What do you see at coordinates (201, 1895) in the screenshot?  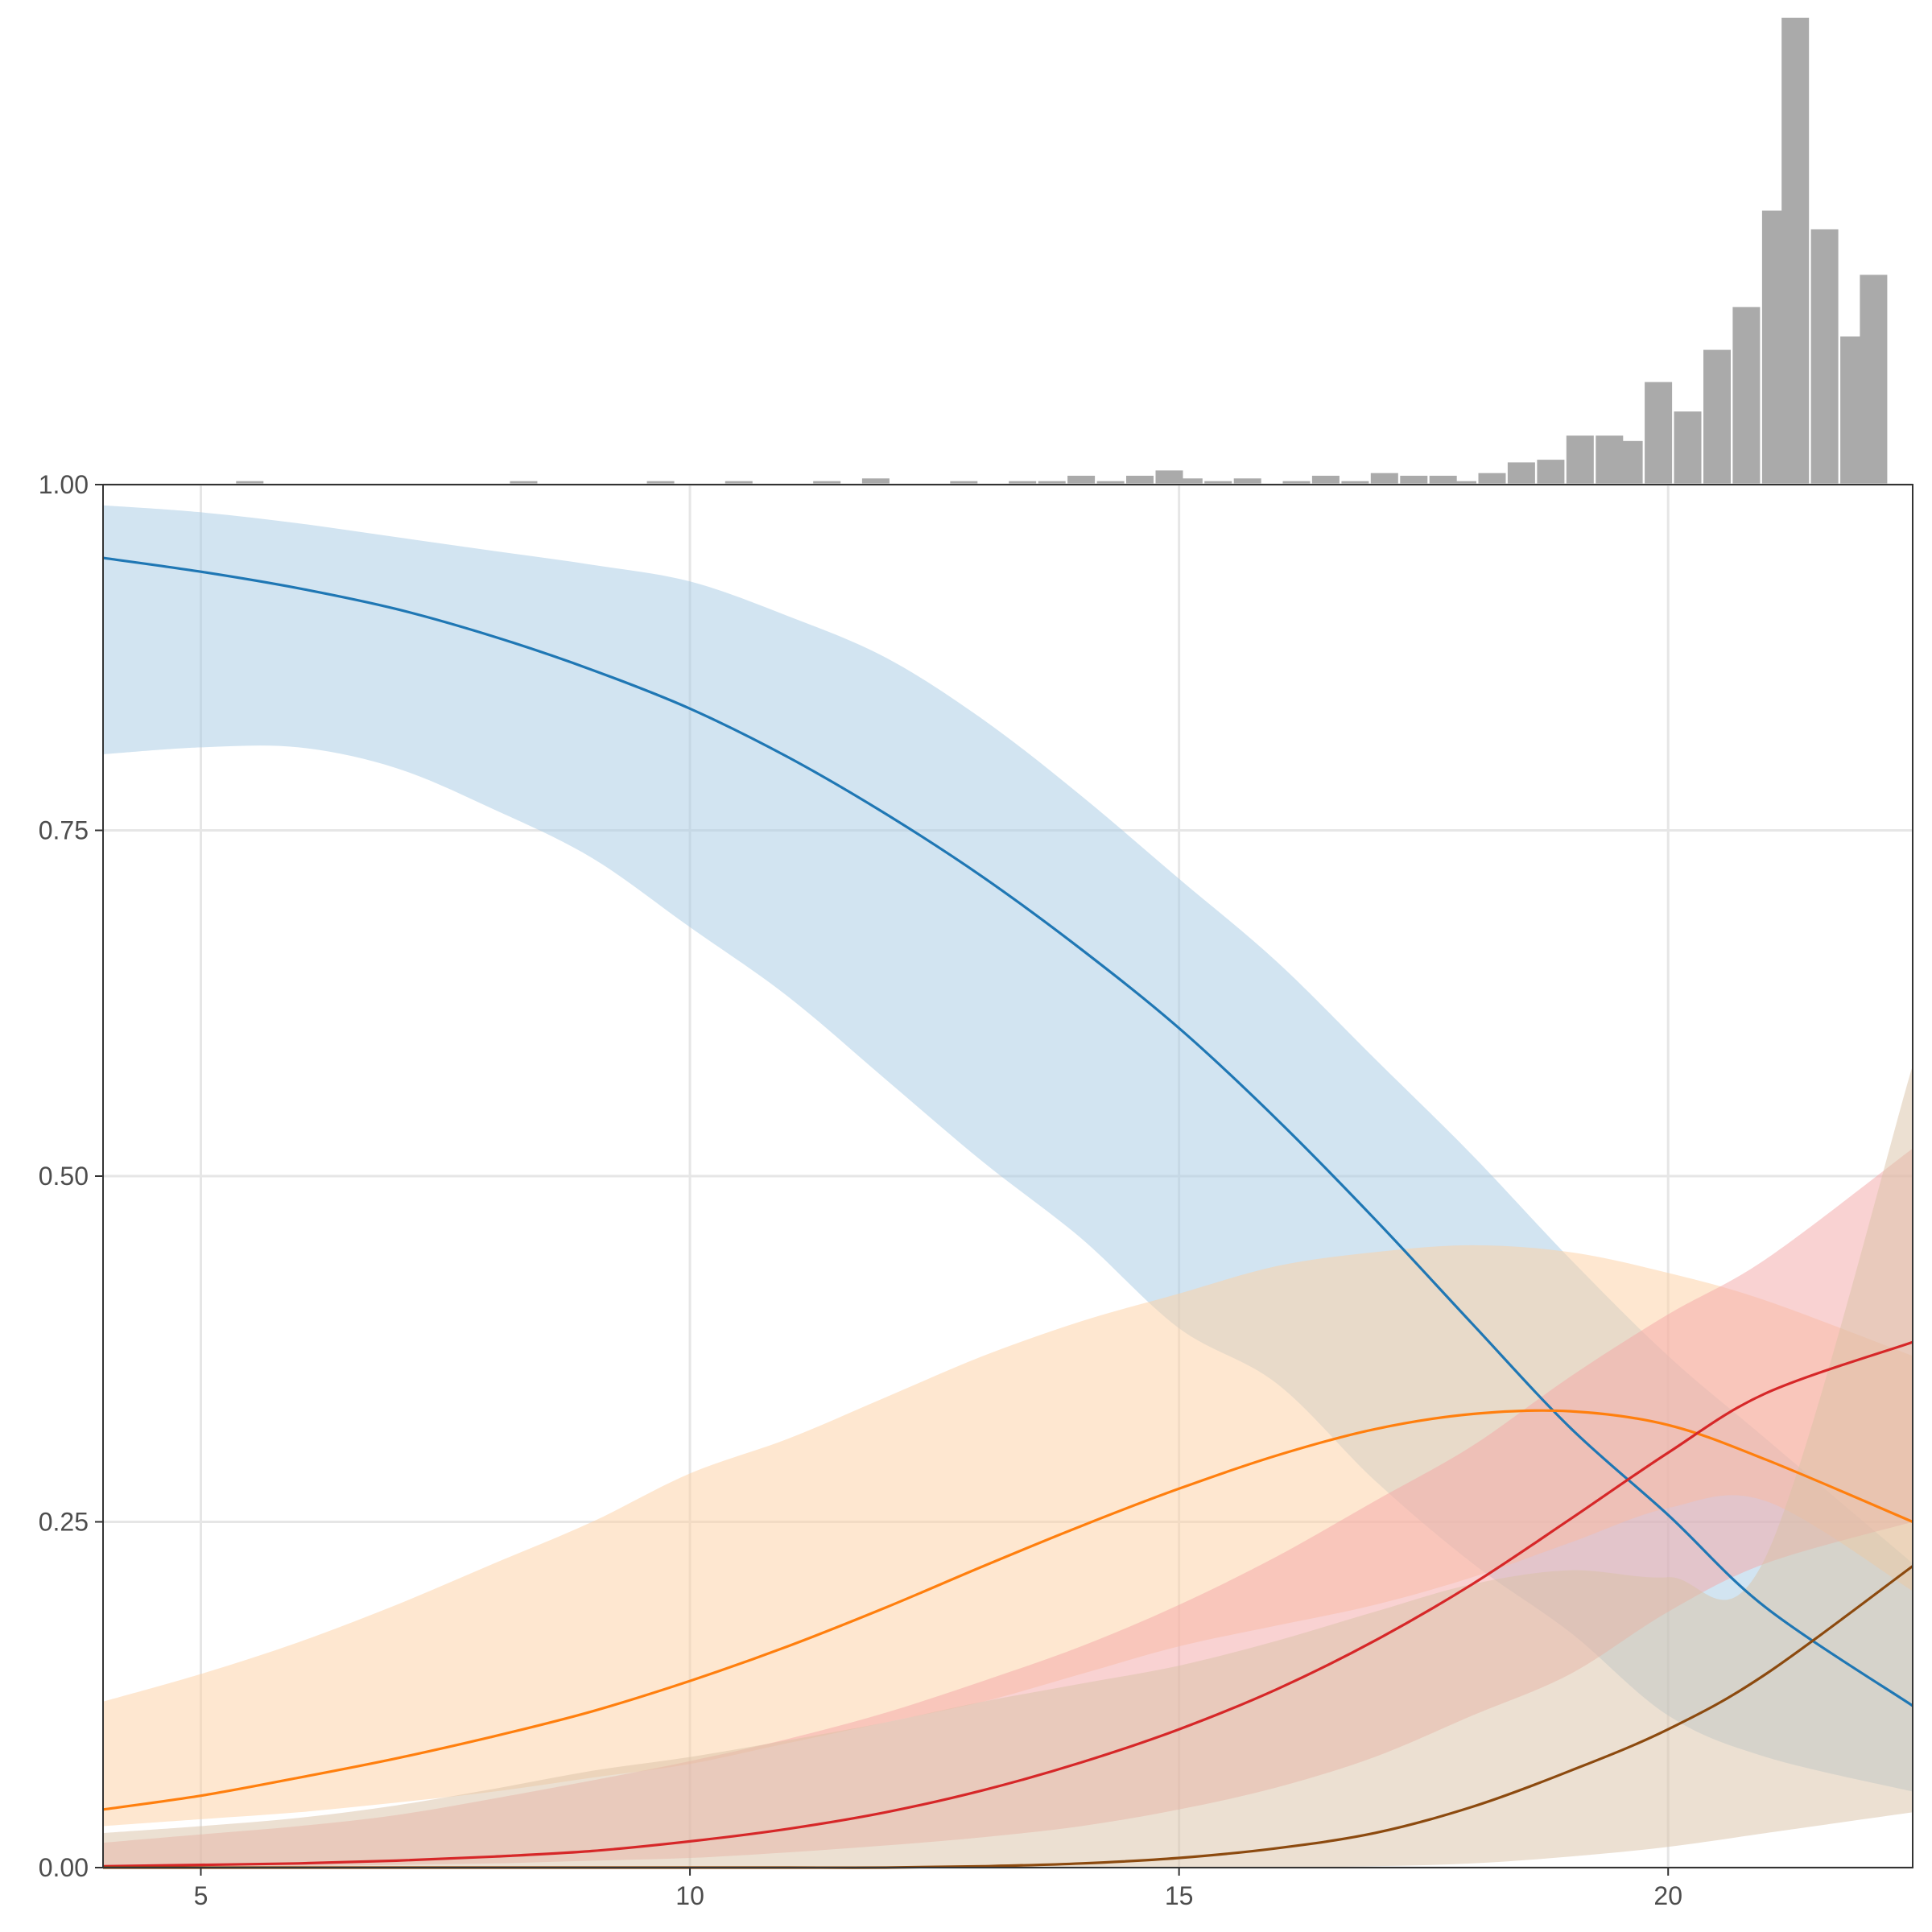 I see `x-tick-label-0: 5` at bounding box center [201, 1895].